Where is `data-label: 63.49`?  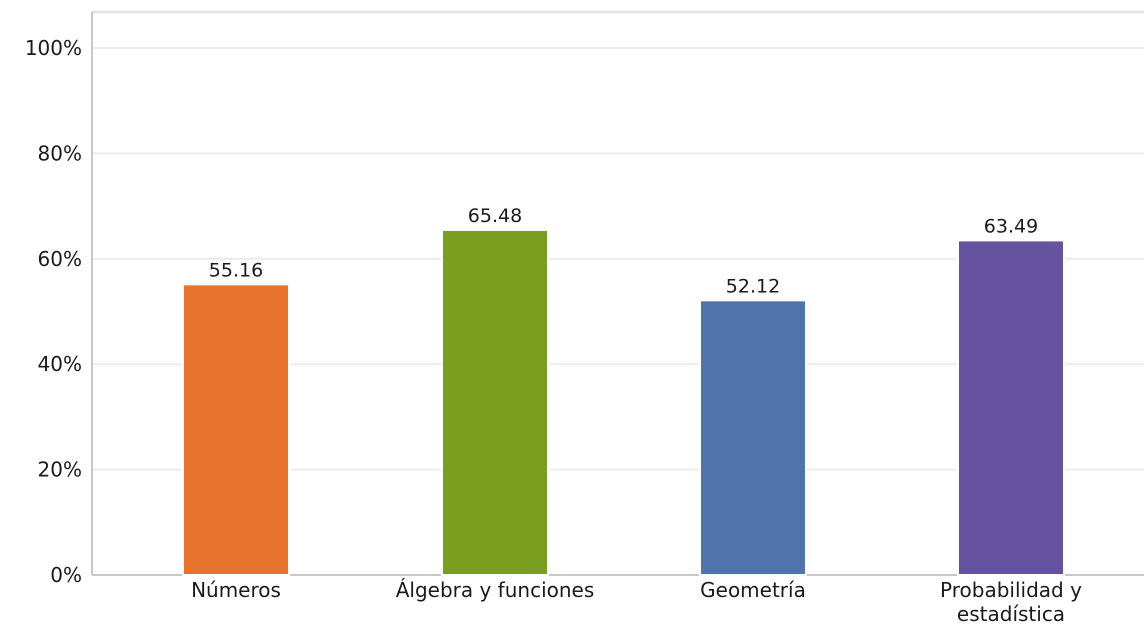 data-label: 63.49 is located at coordinates (1011, 226).